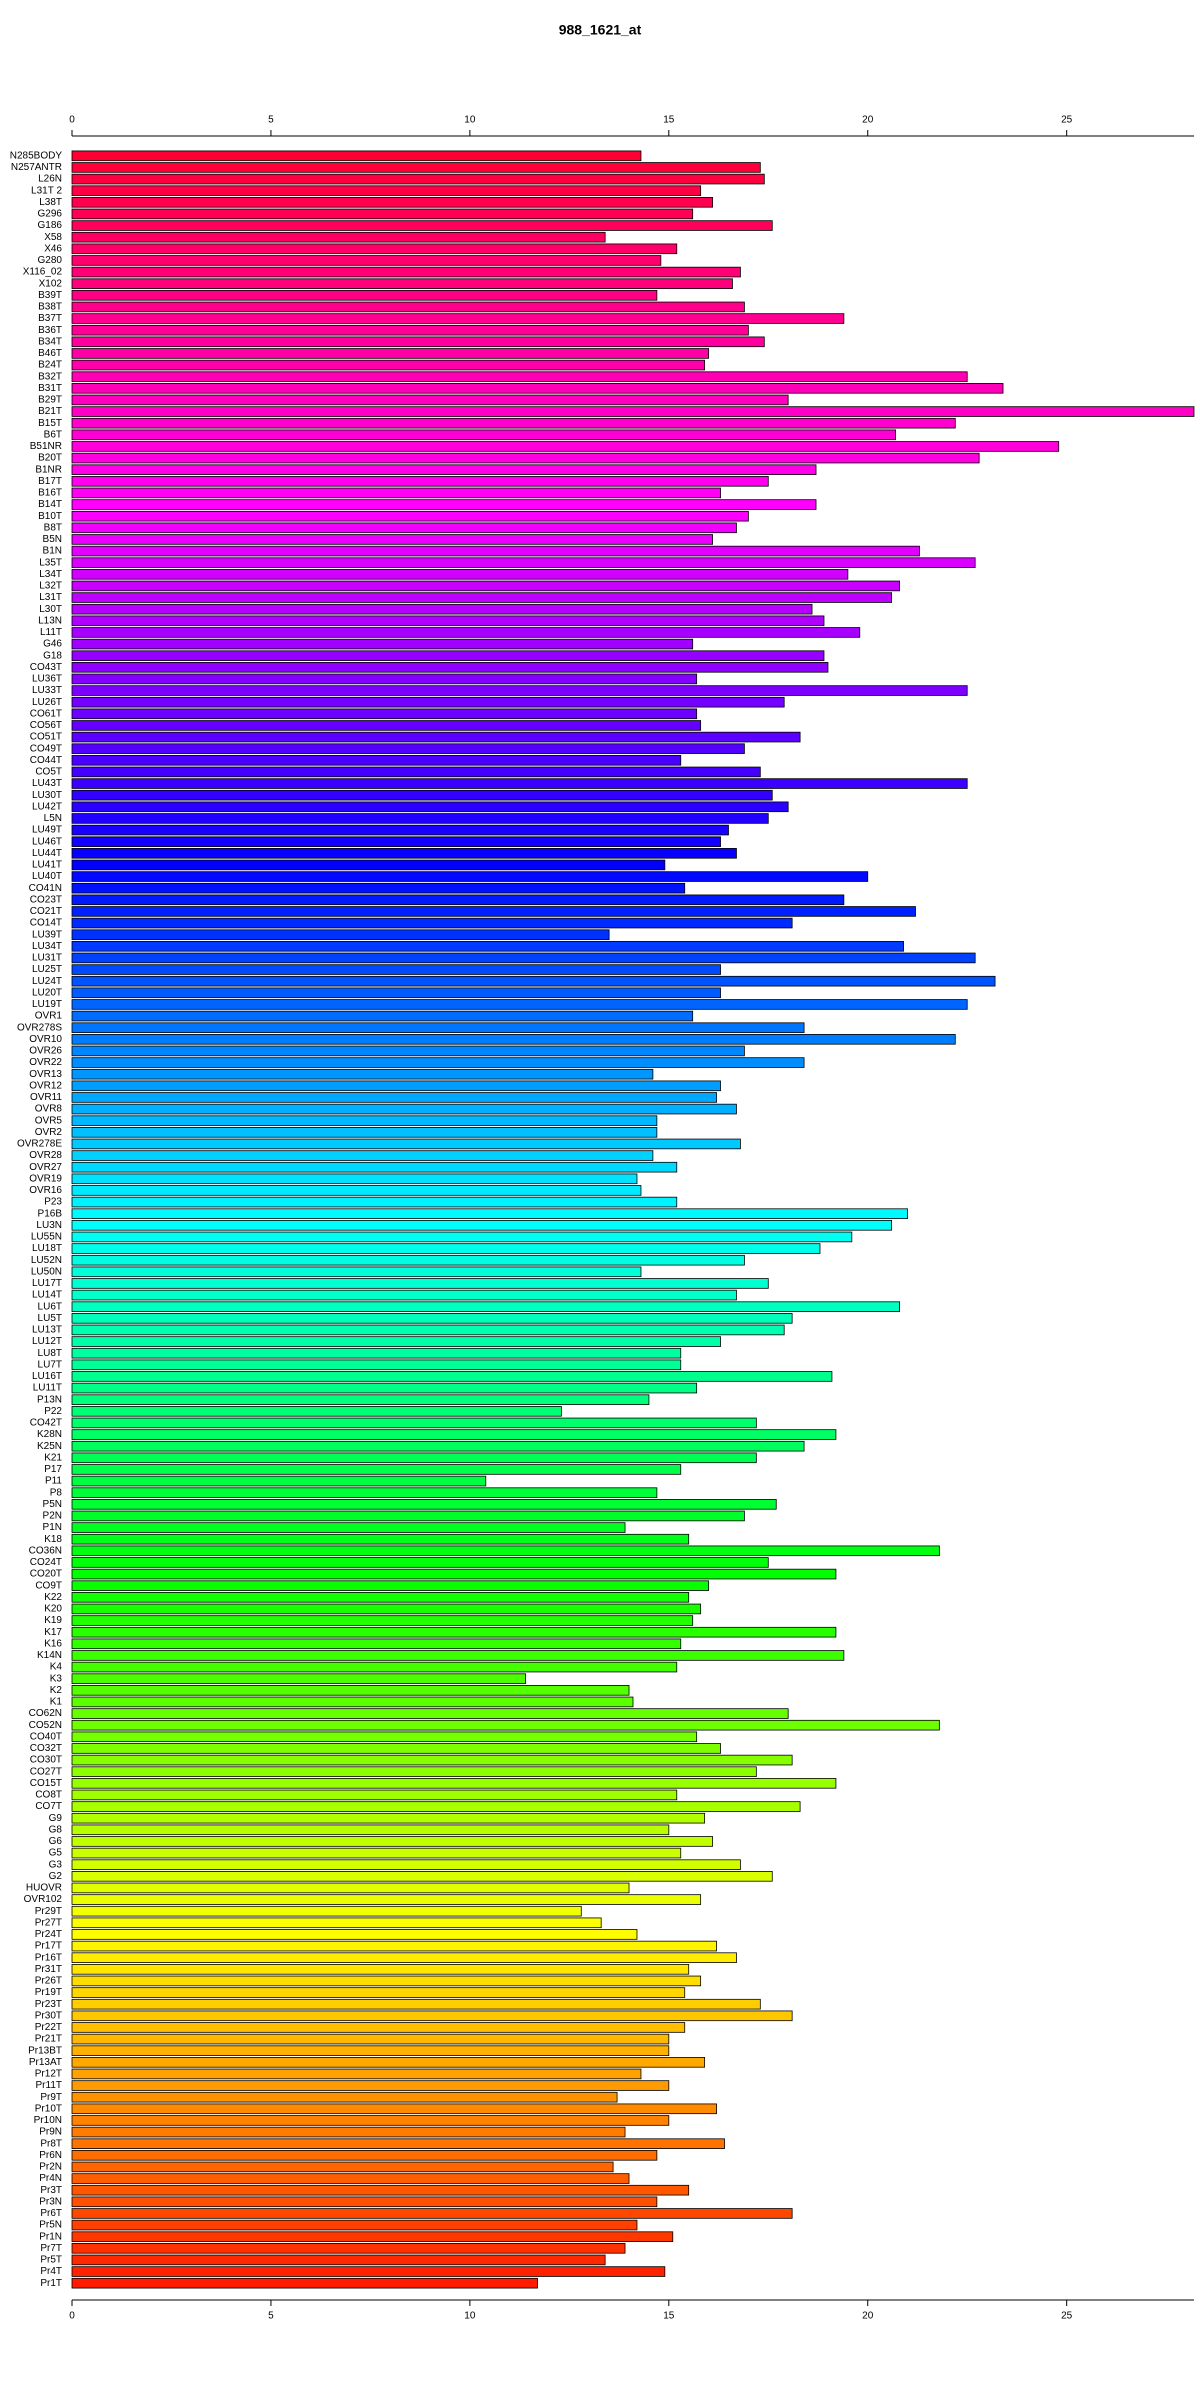  I want to click on y-tick-label: X116_02, so click(43, 272).